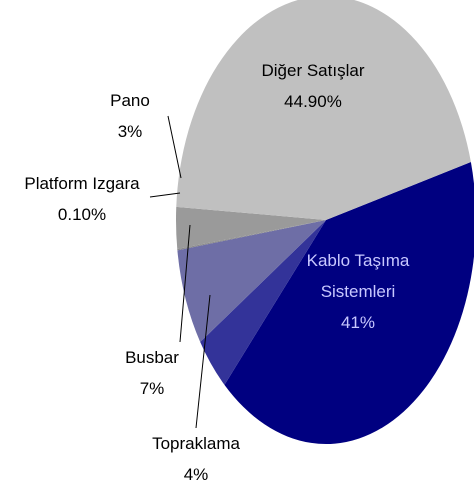 This screenshot has height=496, width=474. What do you see at coordinates (196, 443) in the screenshot?
I see `category-label: Topraklama` at bounding box center [196, 443].